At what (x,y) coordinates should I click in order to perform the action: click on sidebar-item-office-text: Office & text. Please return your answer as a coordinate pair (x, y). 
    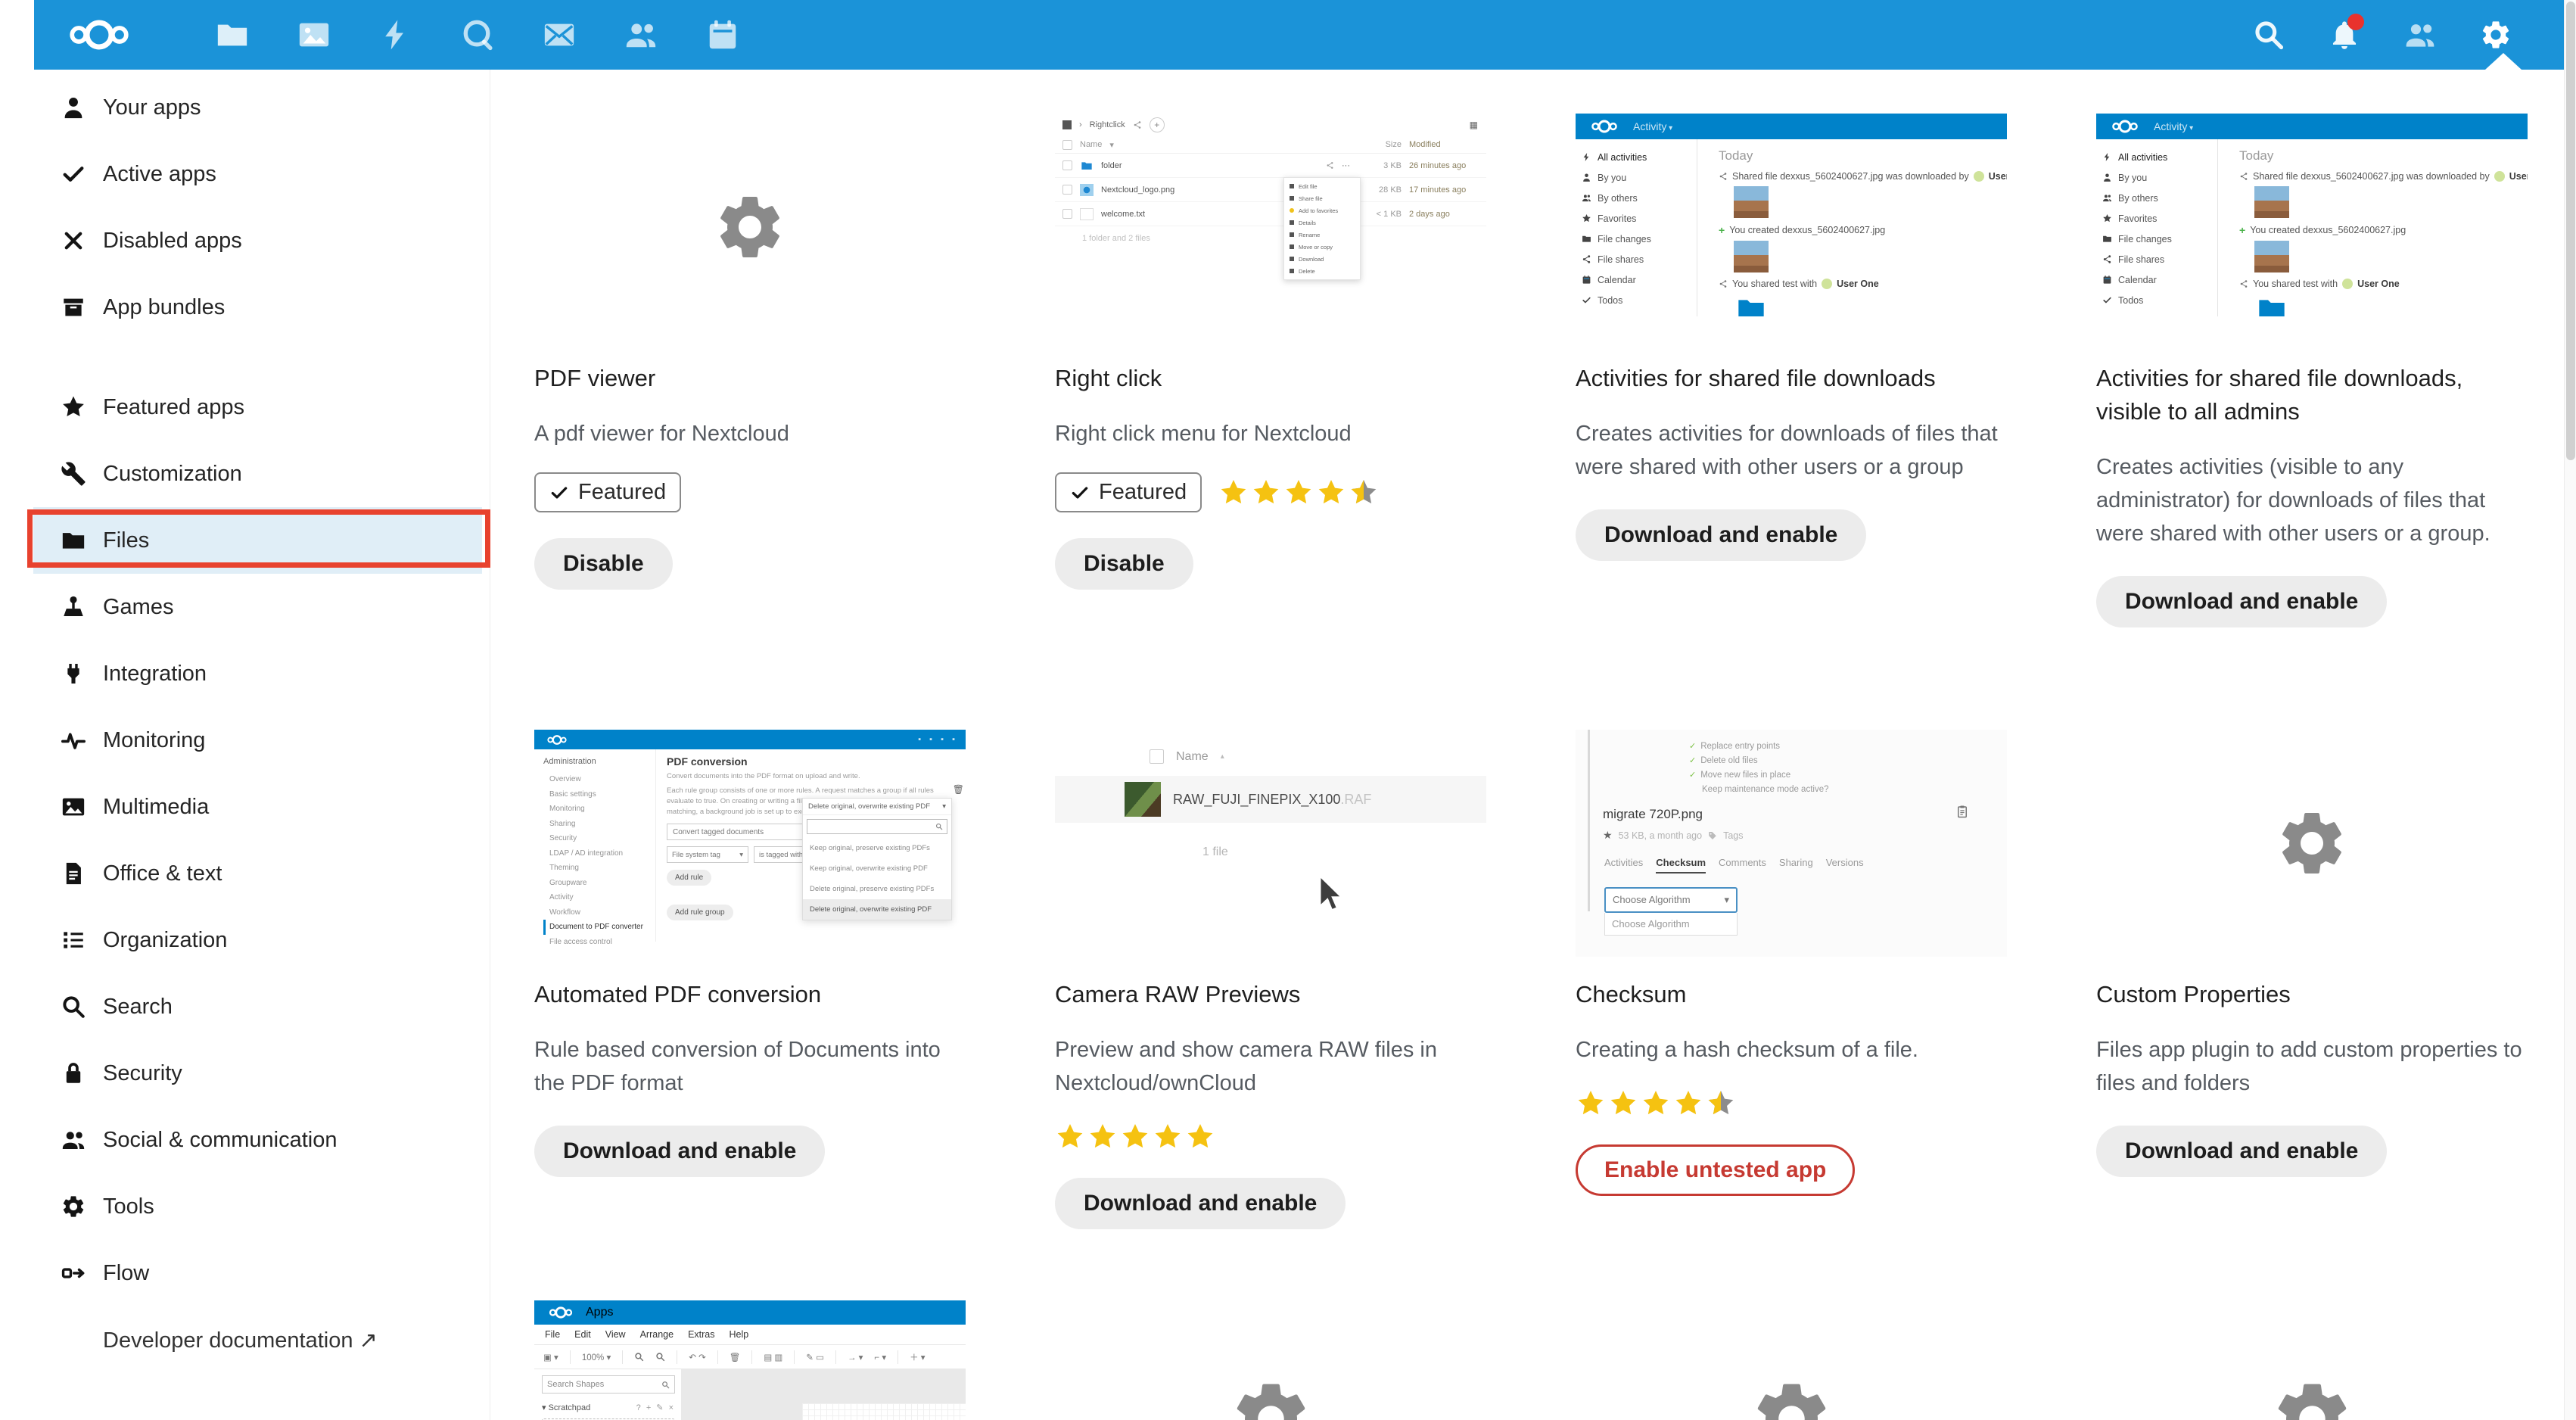
    Looking at the image, I should click on (257, 873).